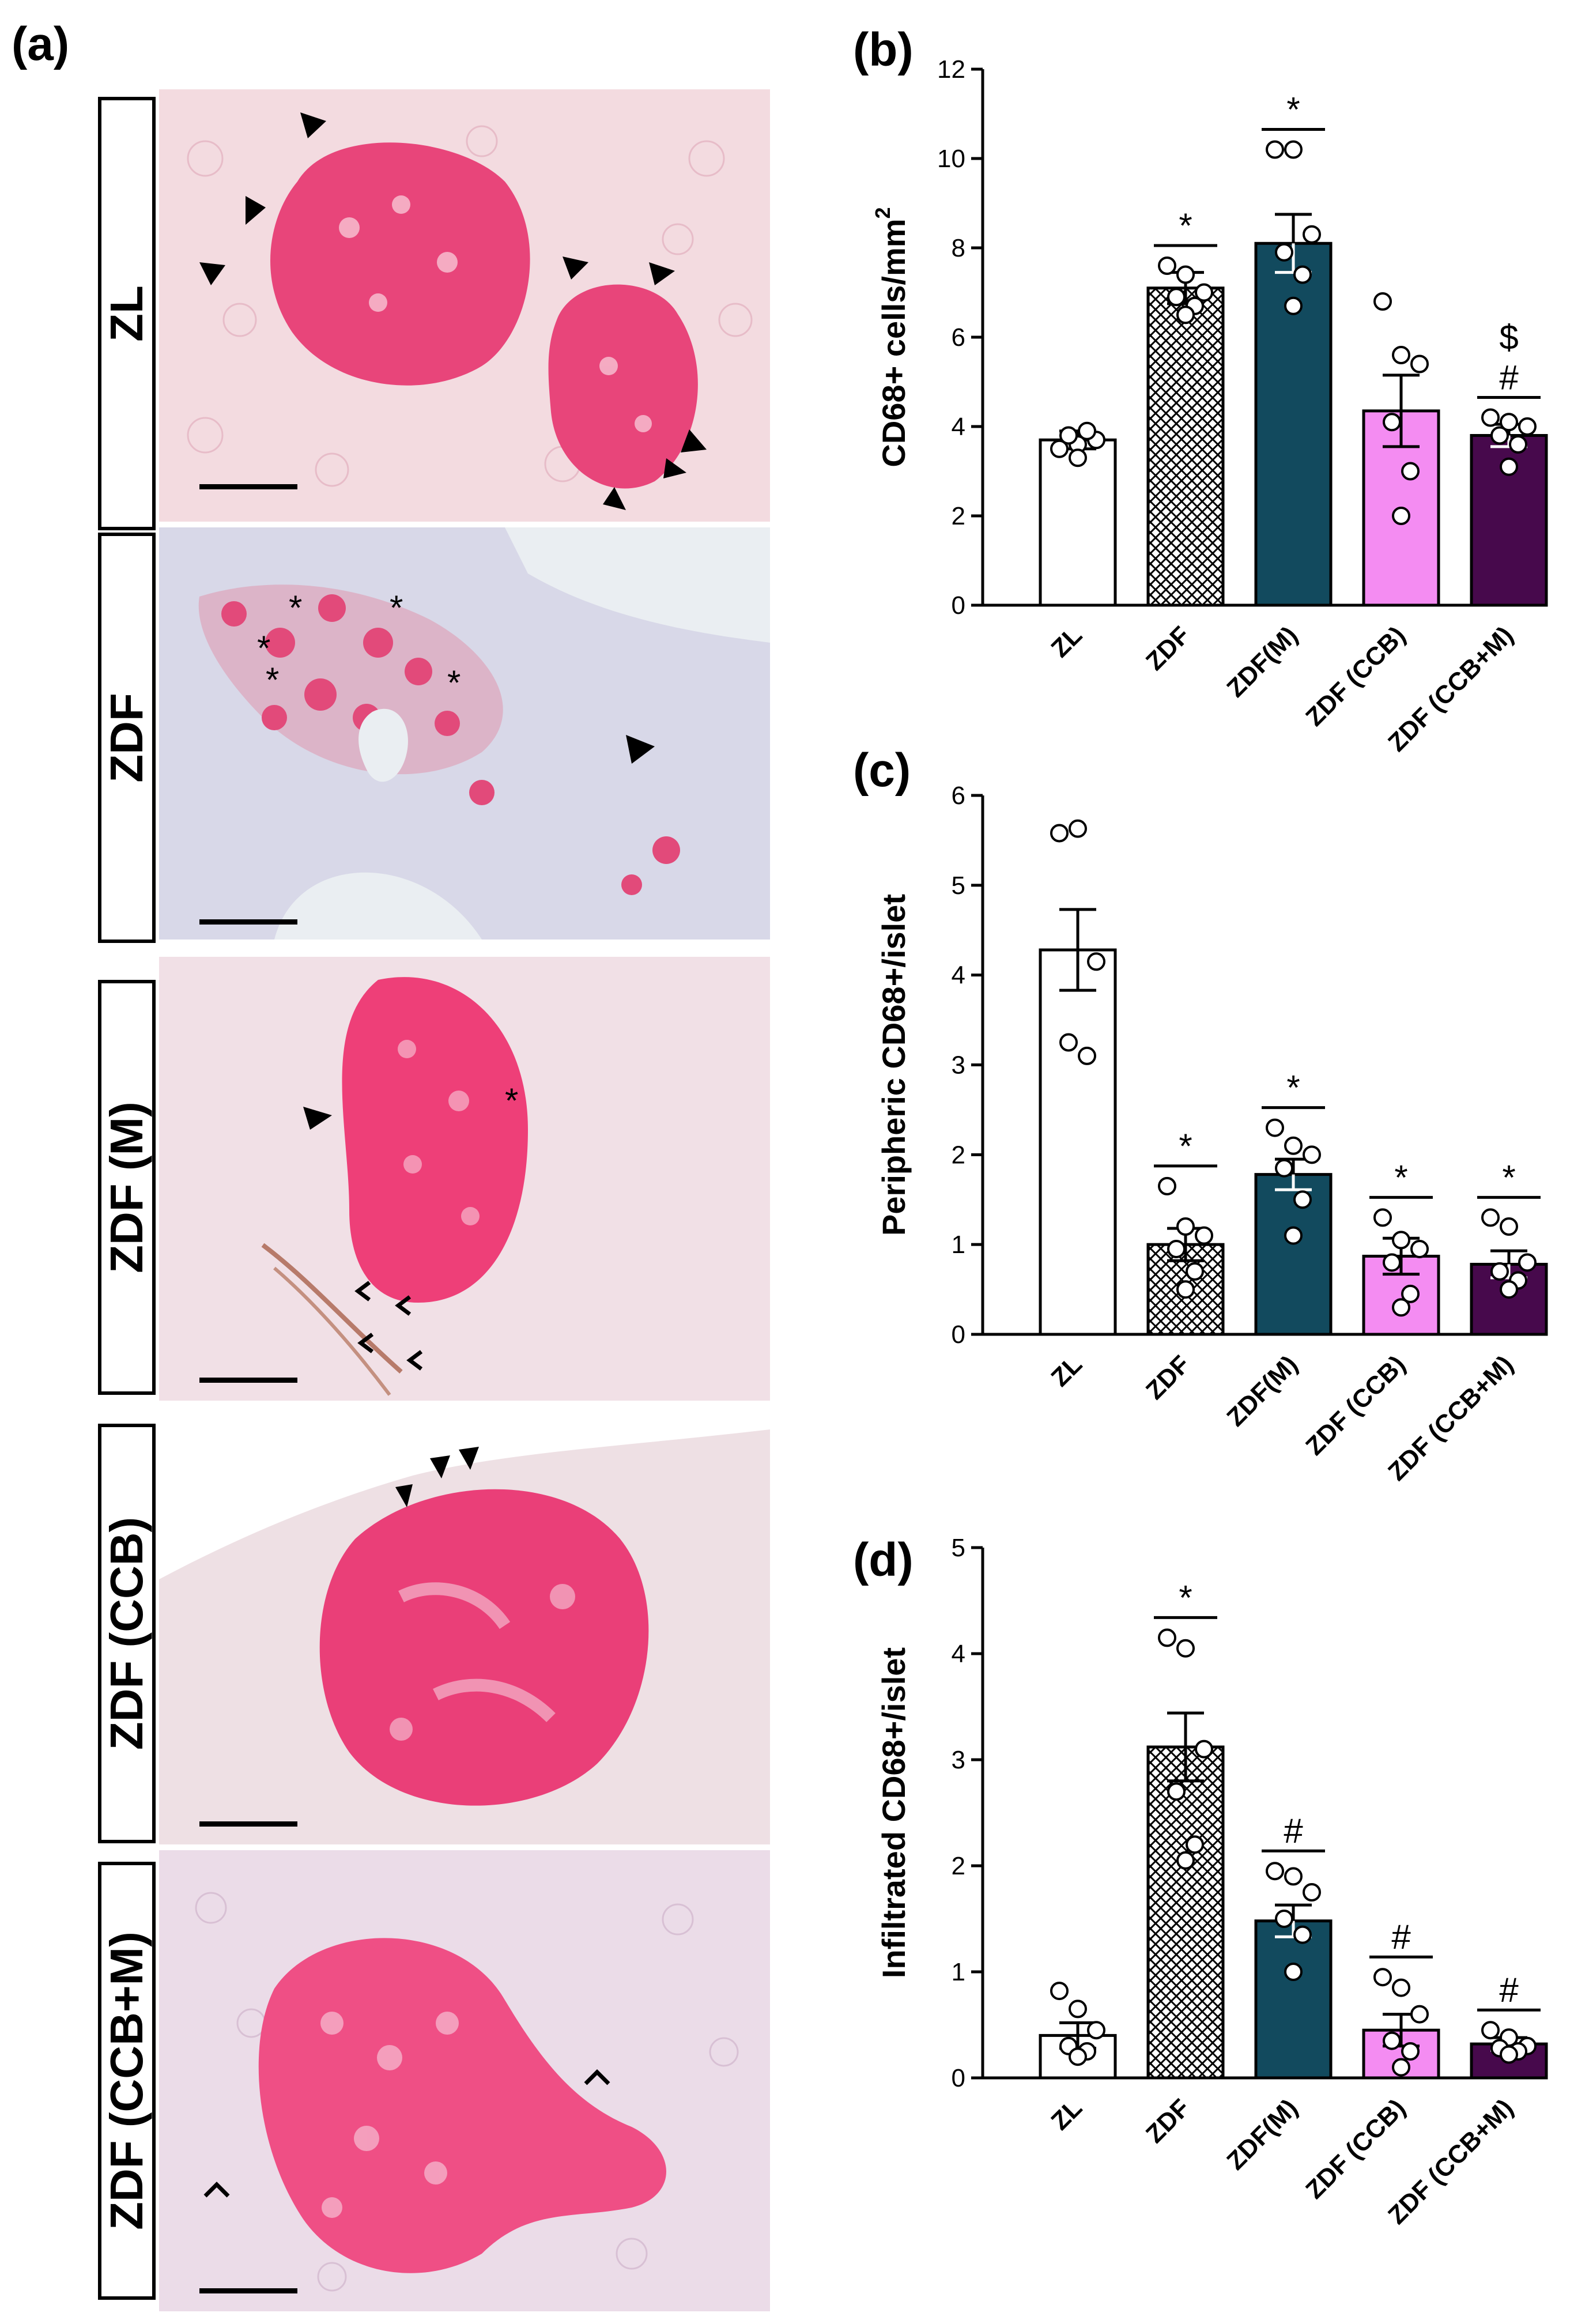 The image size is (1589, 2324). Describe the element at coordinates (882, 770) in the screenshot. I see `panel-c-letter: (c)` at that location.